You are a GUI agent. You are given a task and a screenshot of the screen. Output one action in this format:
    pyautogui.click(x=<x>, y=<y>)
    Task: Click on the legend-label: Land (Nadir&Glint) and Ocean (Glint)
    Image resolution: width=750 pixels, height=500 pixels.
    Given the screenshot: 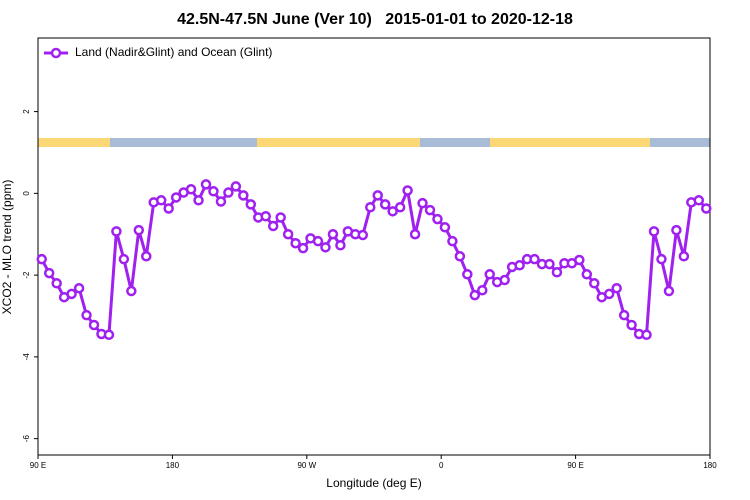 What is the action you would take?
    pyautogui.click(x=173, y=52)
    